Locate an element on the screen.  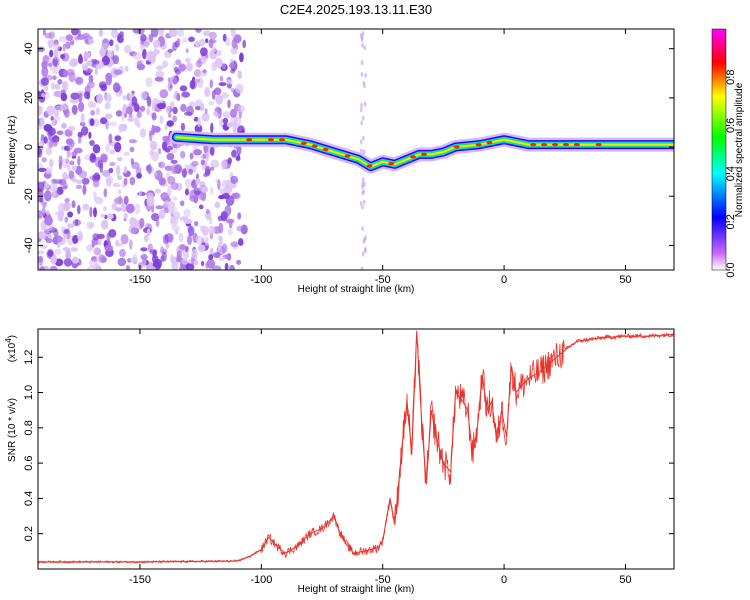
y-tick-label: 20 is located at coordinates (29, 98).